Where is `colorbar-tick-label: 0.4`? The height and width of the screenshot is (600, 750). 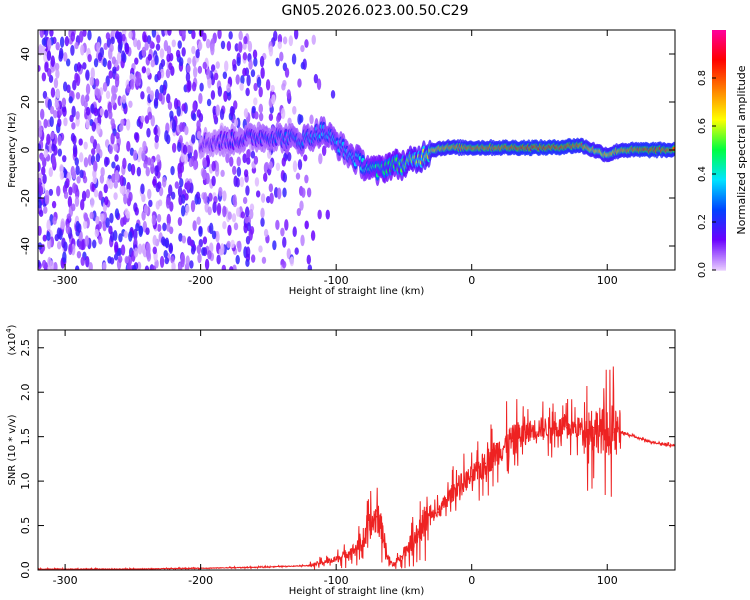 colorbar-tick-label: 0.4 is located at coordinates (702, 174).